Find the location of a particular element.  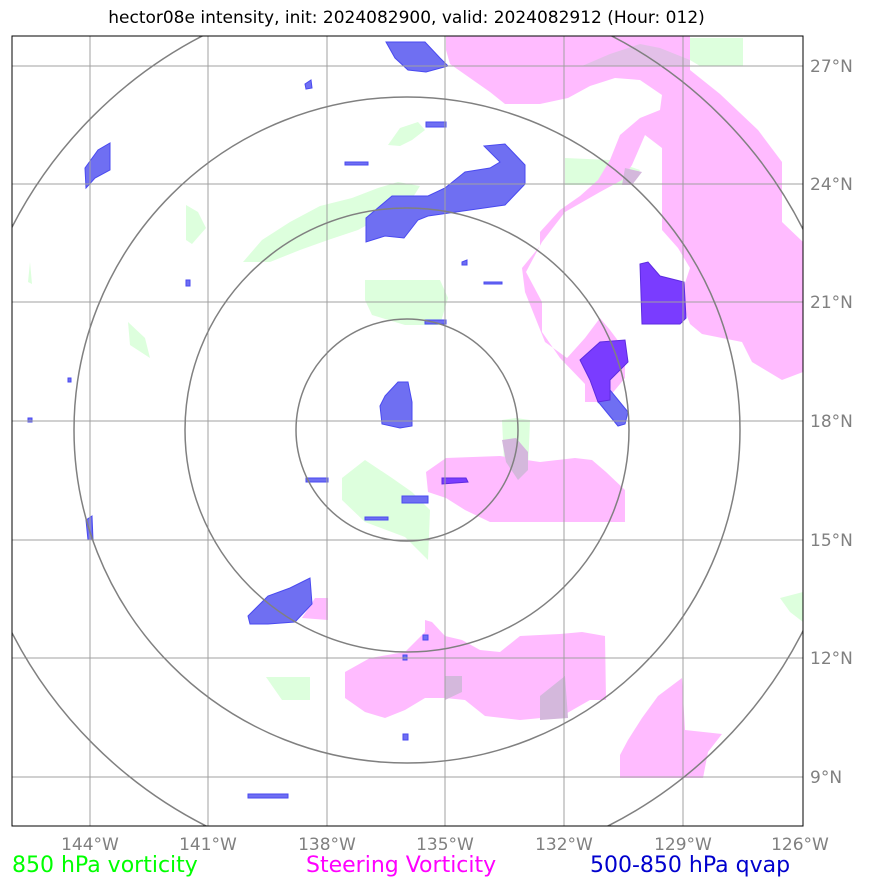

lon-tick-label: 144°W is located at coordinates (90, 845).